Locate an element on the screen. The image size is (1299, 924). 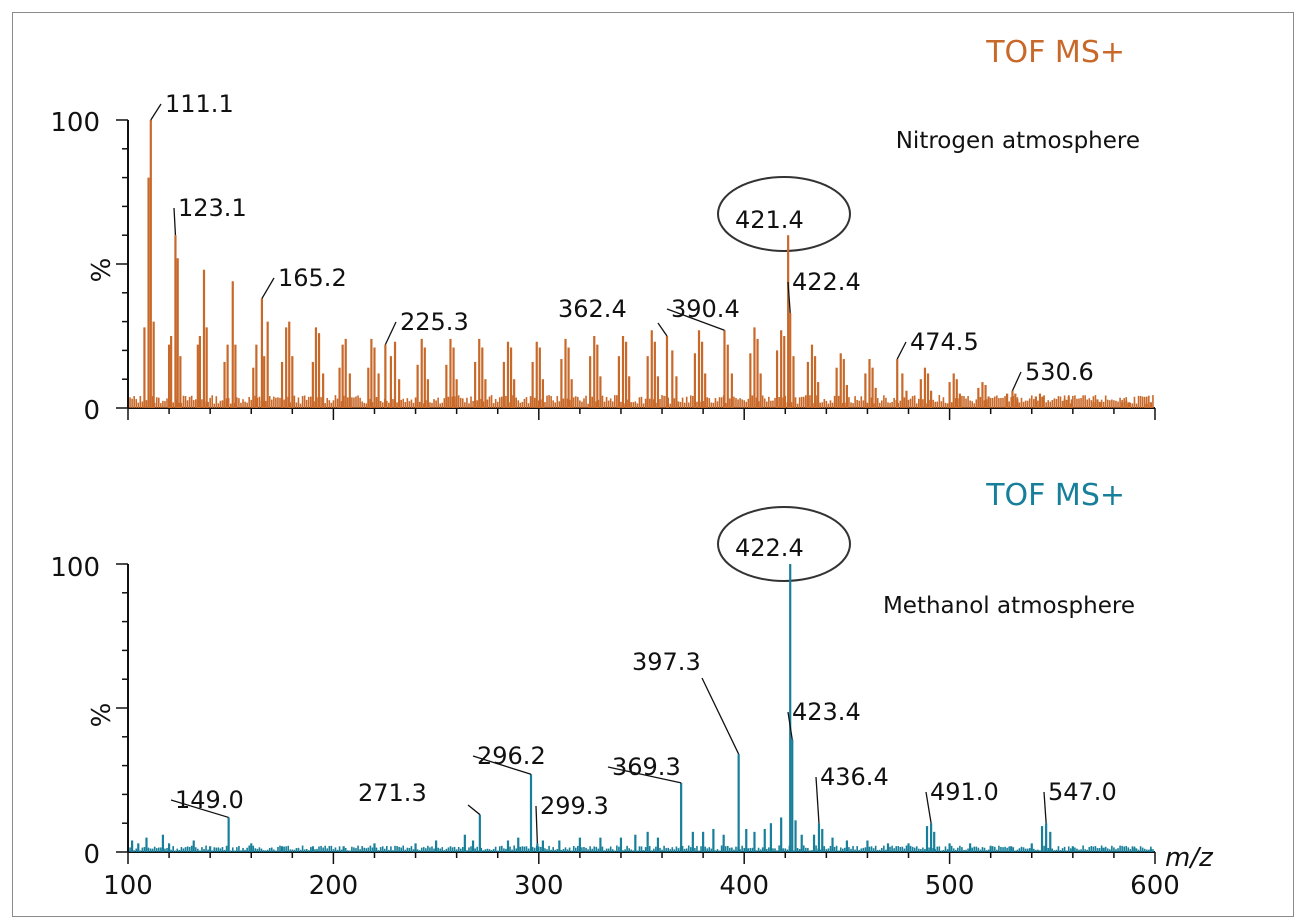
bottom-x-tick-label: 400 is located at coordinates (744, 886).